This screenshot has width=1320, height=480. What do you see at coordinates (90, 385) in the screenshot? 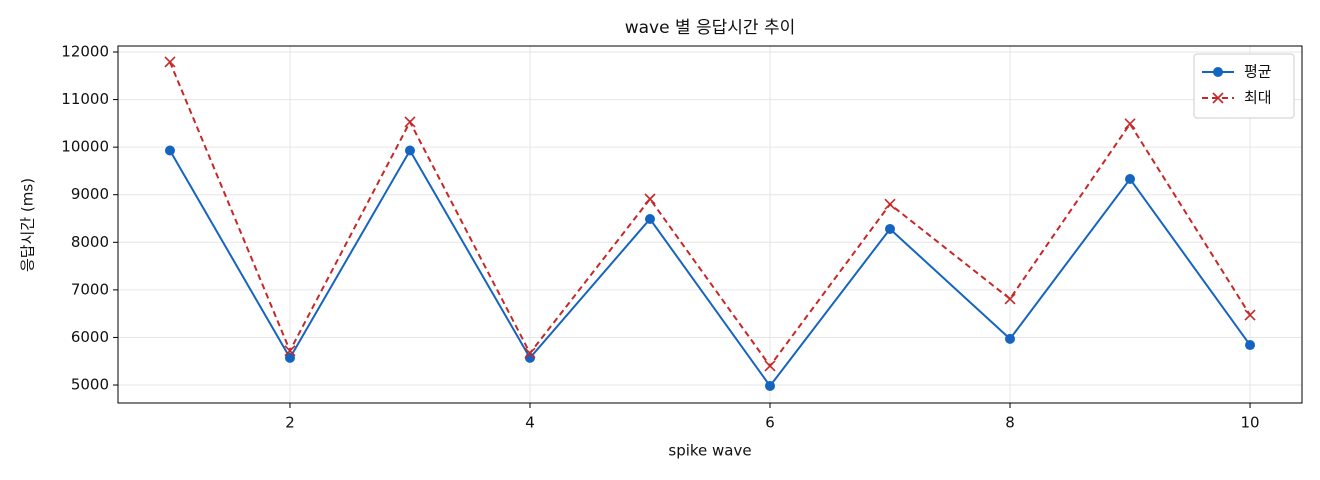
I see `y-tick-label: 5000` at bounding box center [90, 385].